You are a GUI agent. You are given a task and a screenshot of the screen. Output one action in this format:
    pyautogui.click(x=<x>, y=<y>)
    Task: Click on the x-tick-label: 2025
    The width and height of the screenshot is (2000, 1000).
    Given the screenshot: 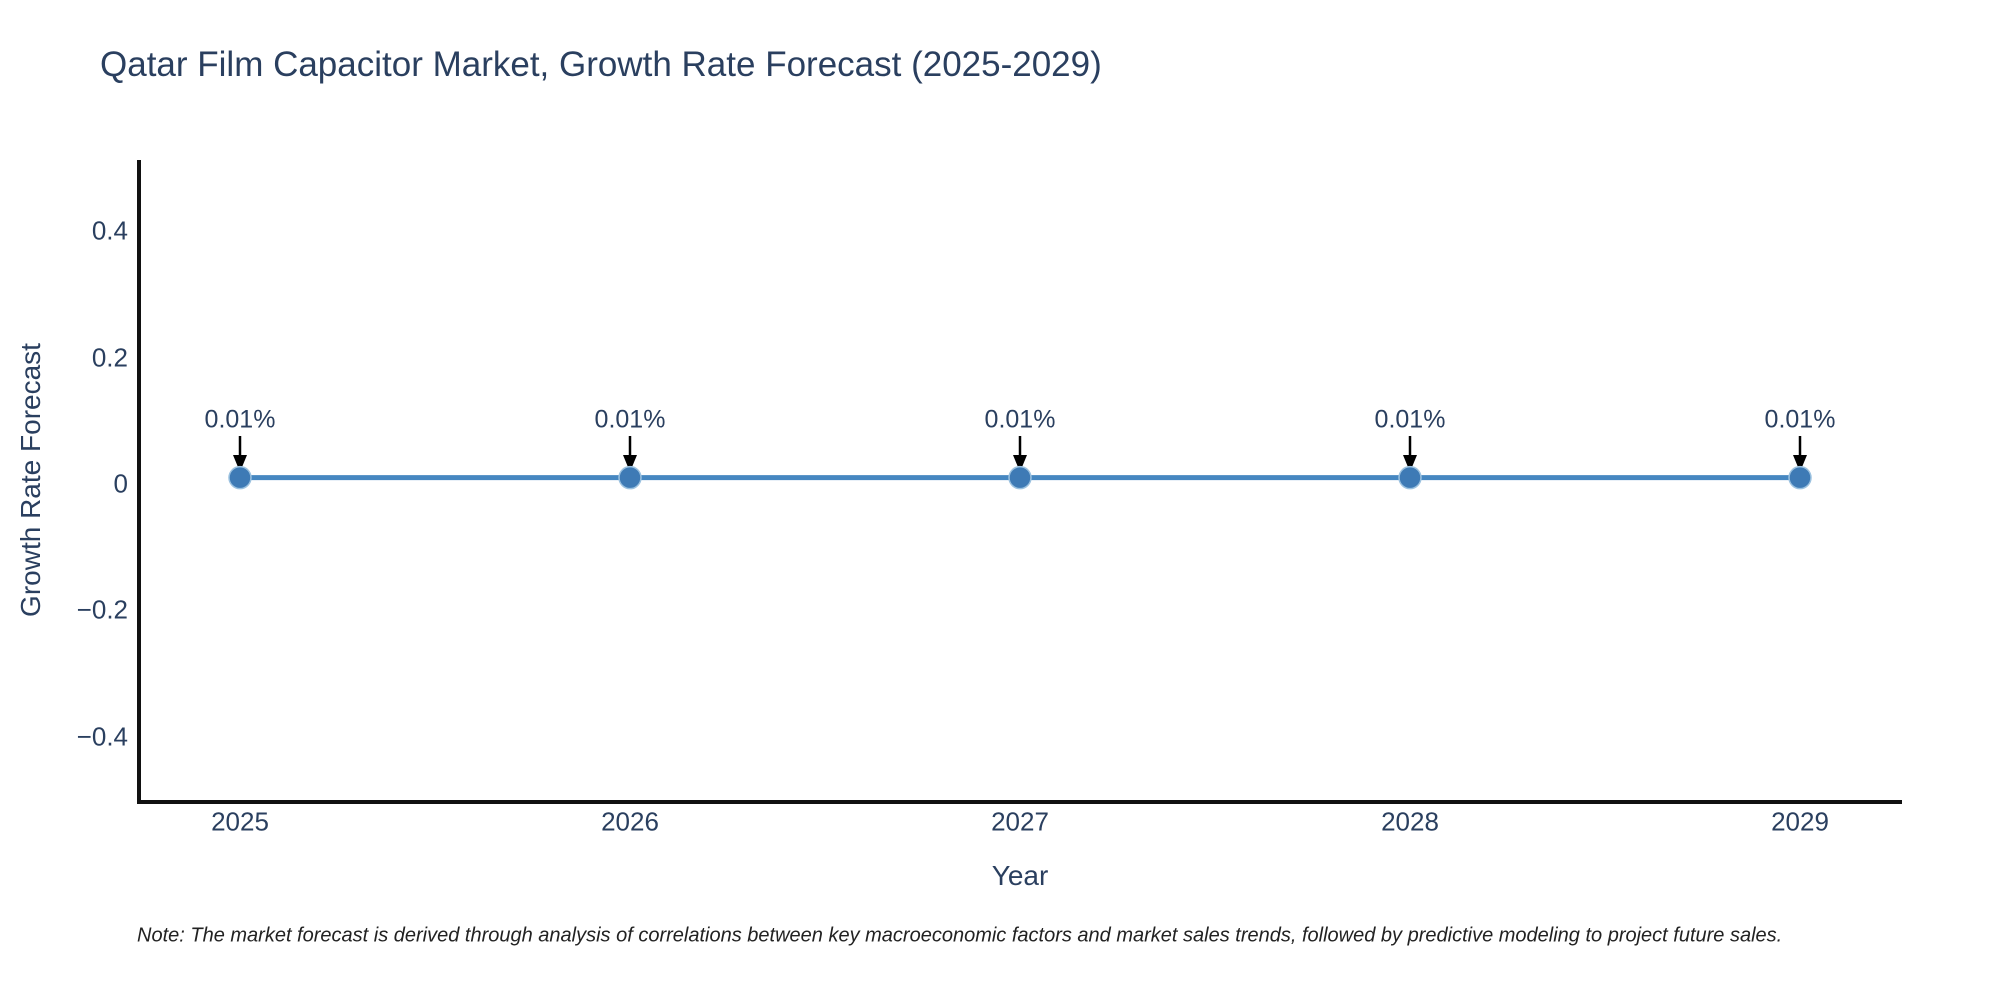 What is the action you would take?
    pyautogui.click(x=240, y=821)
    